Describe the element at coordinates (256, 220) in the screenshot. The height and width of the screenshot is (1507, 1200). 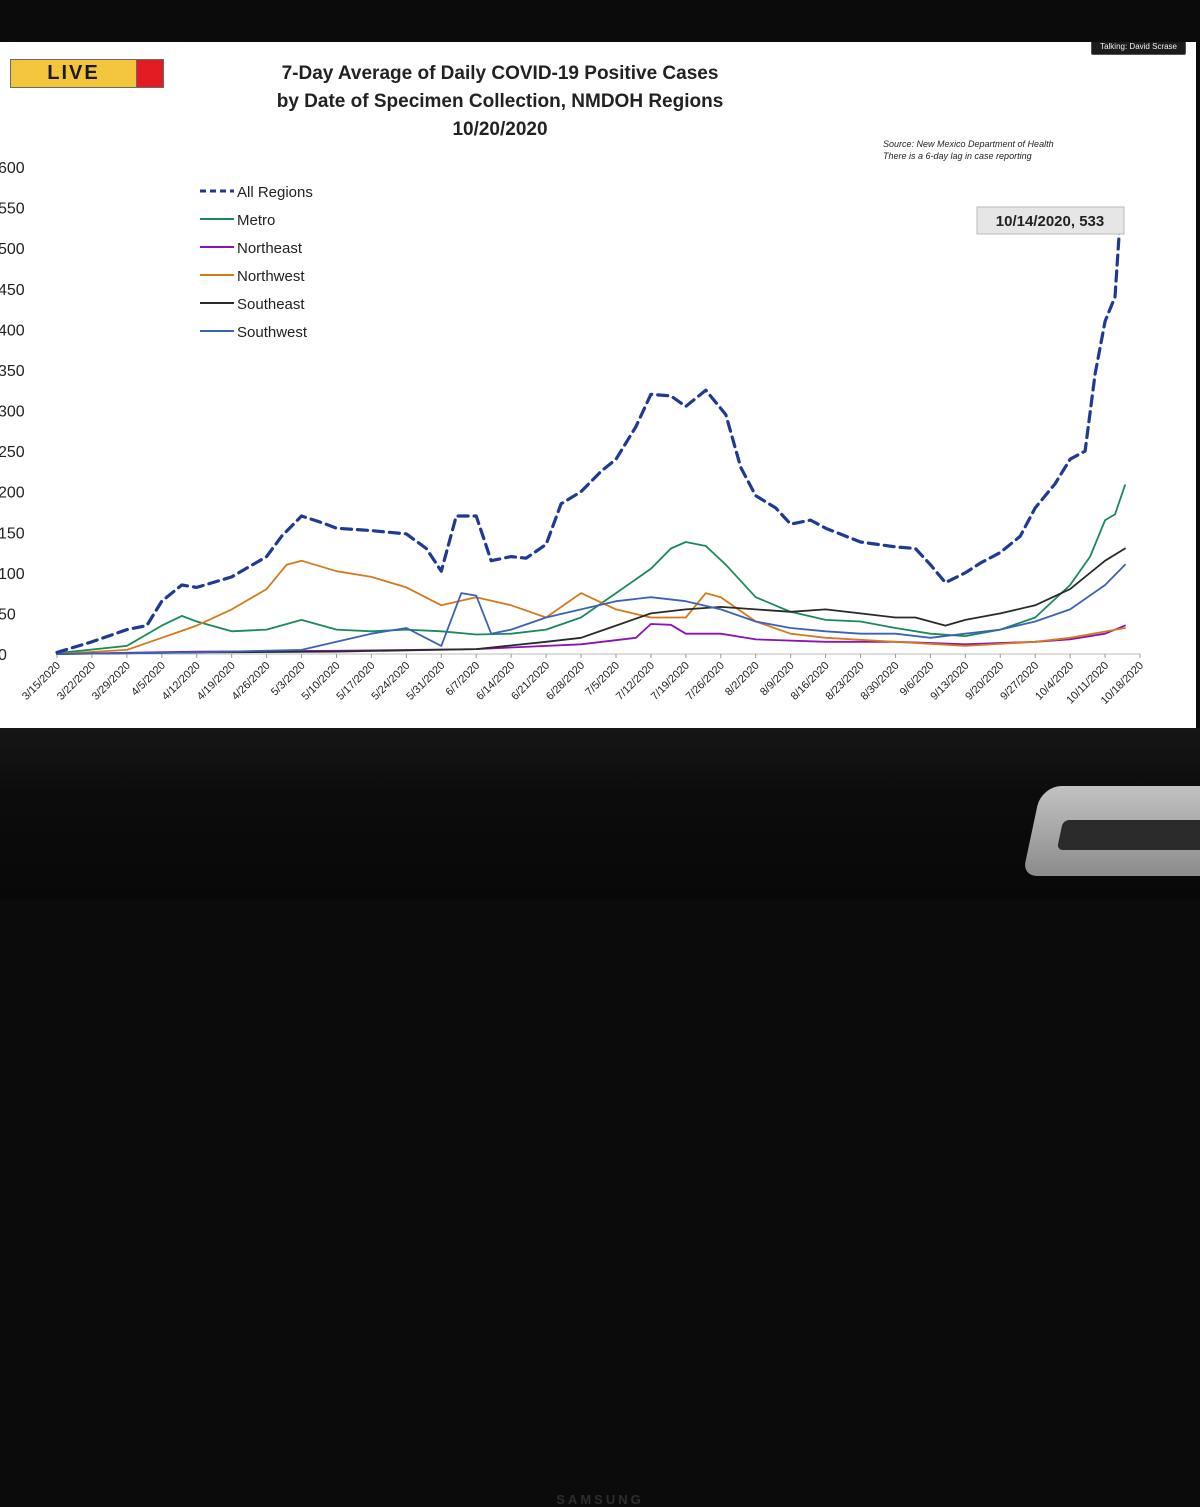
I see `legend-label: Metro` at that location.